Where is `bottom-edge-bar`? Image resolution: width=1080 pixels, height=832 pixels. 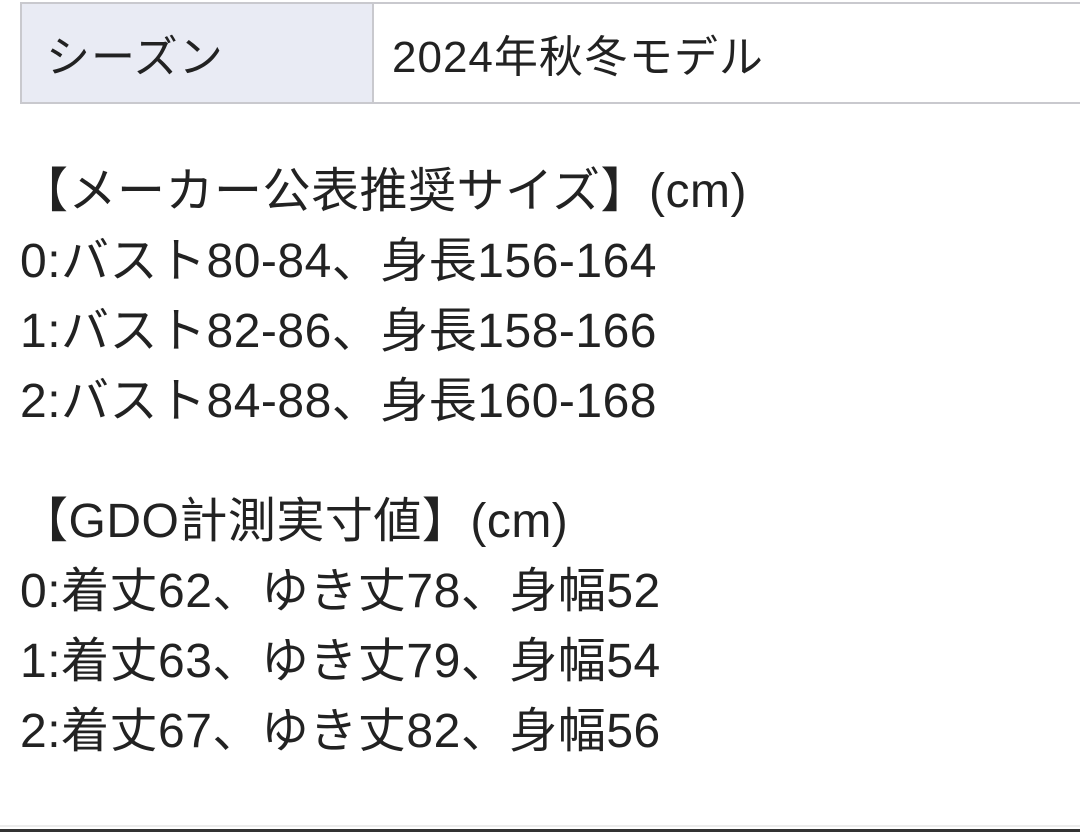
bottom-edge-bar is located at coordinates (540, 830).